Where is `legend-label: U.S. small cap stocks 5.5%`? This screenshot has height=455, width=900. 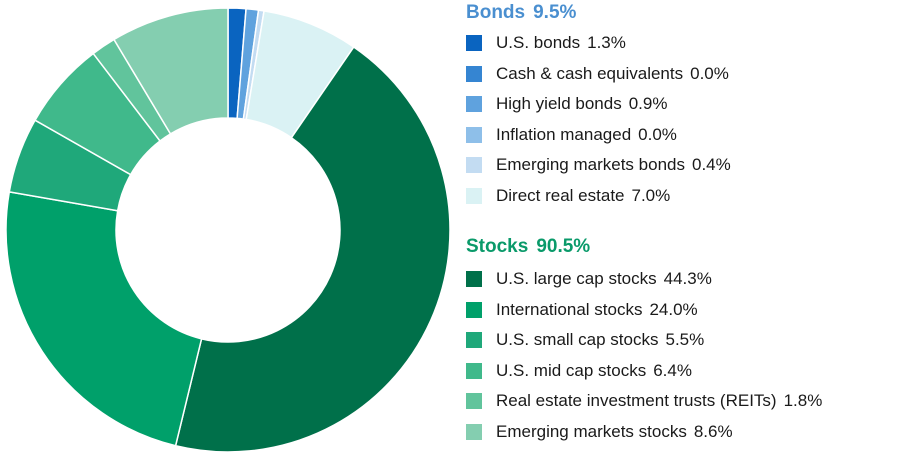
legend-label: U.S. small cap stocks 5.5% is located at coordinates (600, 340).